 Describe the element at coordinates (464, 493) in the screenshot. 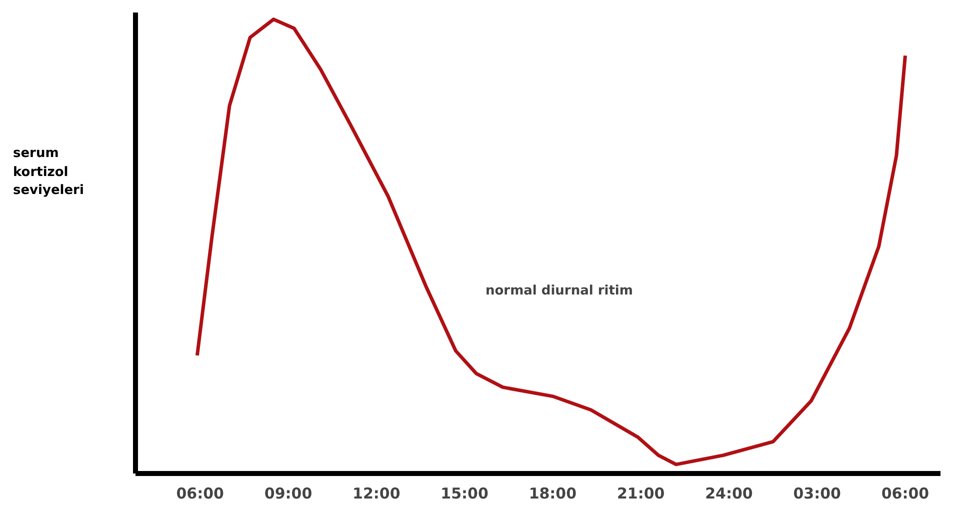

I see `x-tick-label: 15:00` at that location.